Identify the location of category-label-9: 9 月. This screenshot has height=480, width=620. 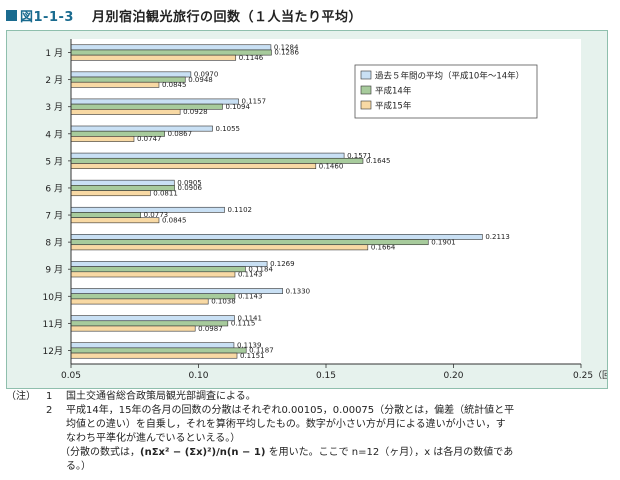
(54, 270).